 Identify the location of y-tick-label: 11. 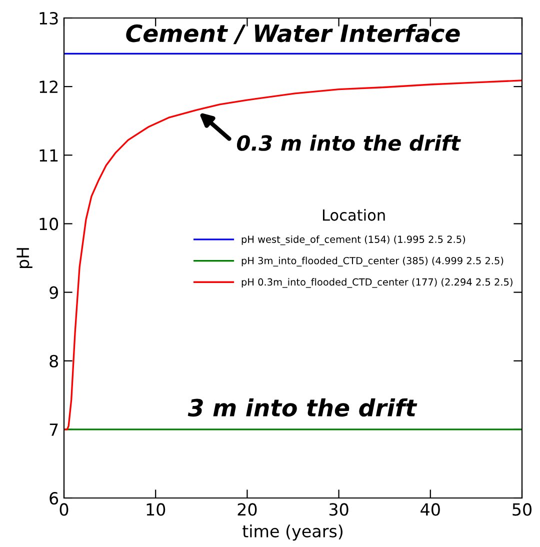
(49, 155).